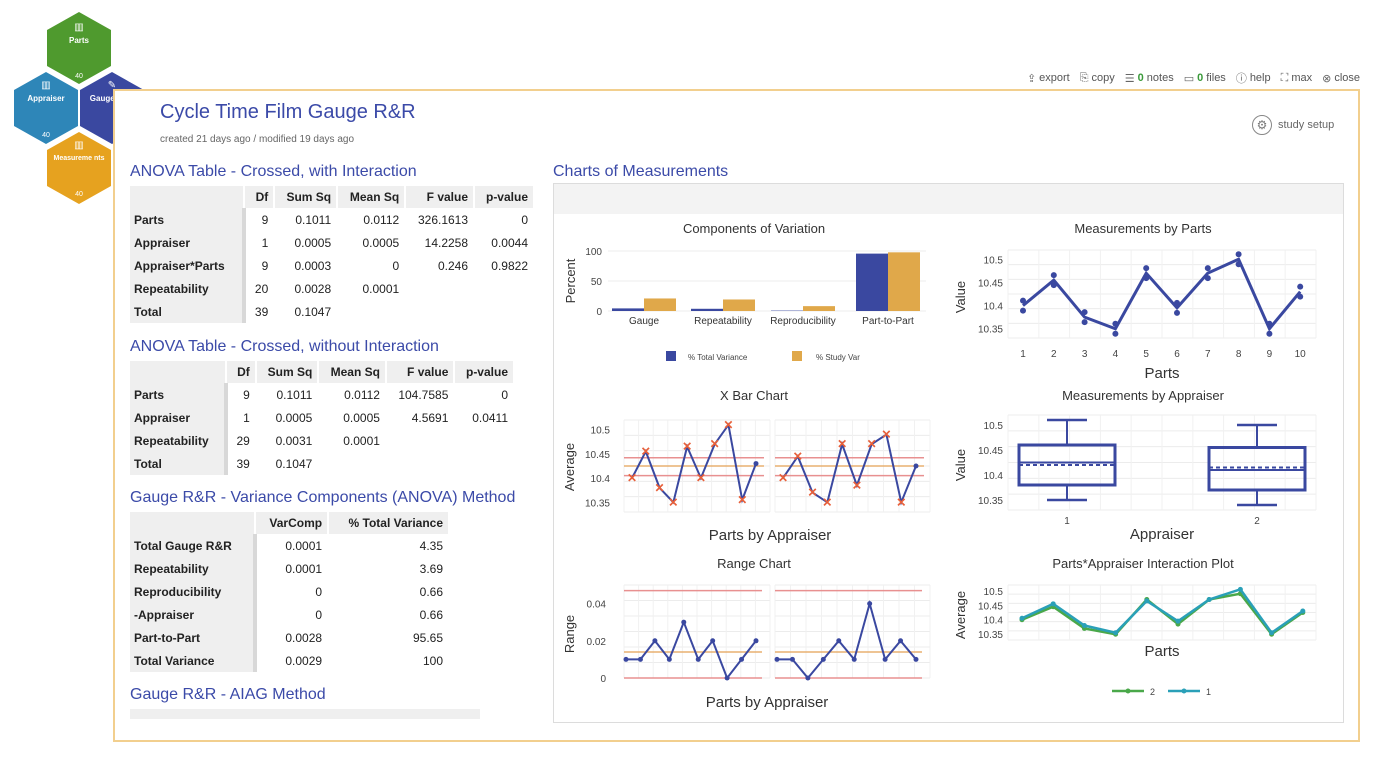  I want to click on notes-button: ☰ 0 notes, so click(1149, 78).